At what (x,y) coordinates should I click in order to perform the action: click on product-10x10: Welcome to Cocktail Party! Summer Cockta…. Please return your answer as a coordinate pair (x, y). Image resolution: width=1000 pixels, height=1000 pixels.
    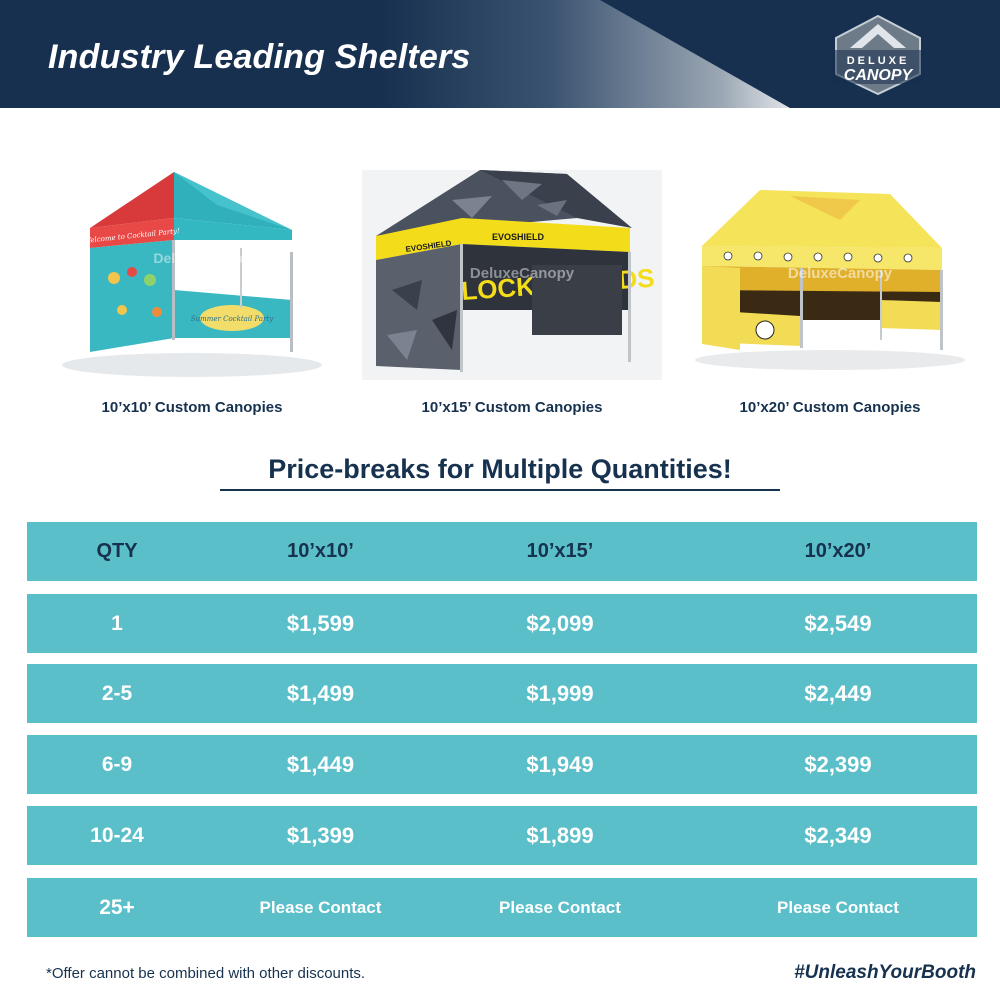
    Looking at the image, I should click on (192, 290).